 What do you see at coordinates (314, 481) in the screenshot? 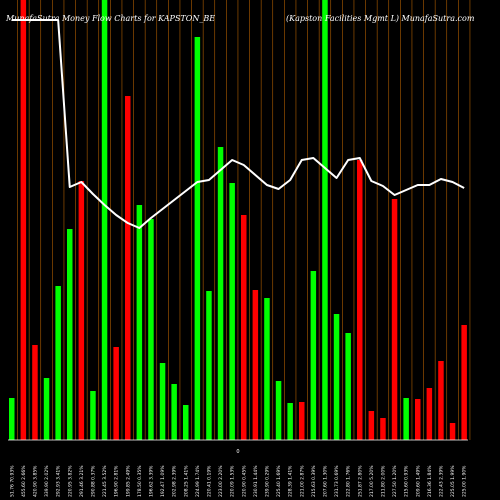
I see `x-tick-label: 215.63 0.39%` at bounding box center [314, 481].